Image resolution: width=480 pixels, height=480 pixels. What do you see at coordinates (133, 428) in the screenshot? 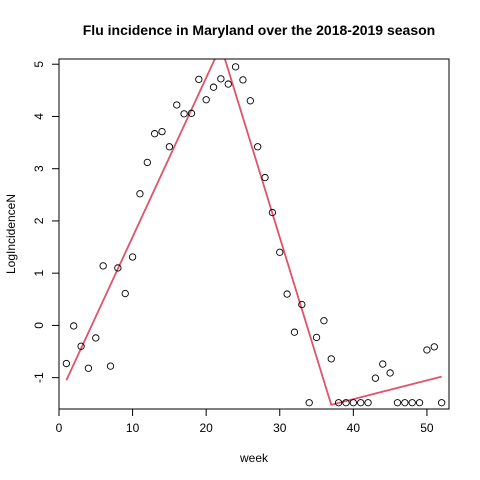
I see `x-tick-label: 10` at bounding box center [133, 428].